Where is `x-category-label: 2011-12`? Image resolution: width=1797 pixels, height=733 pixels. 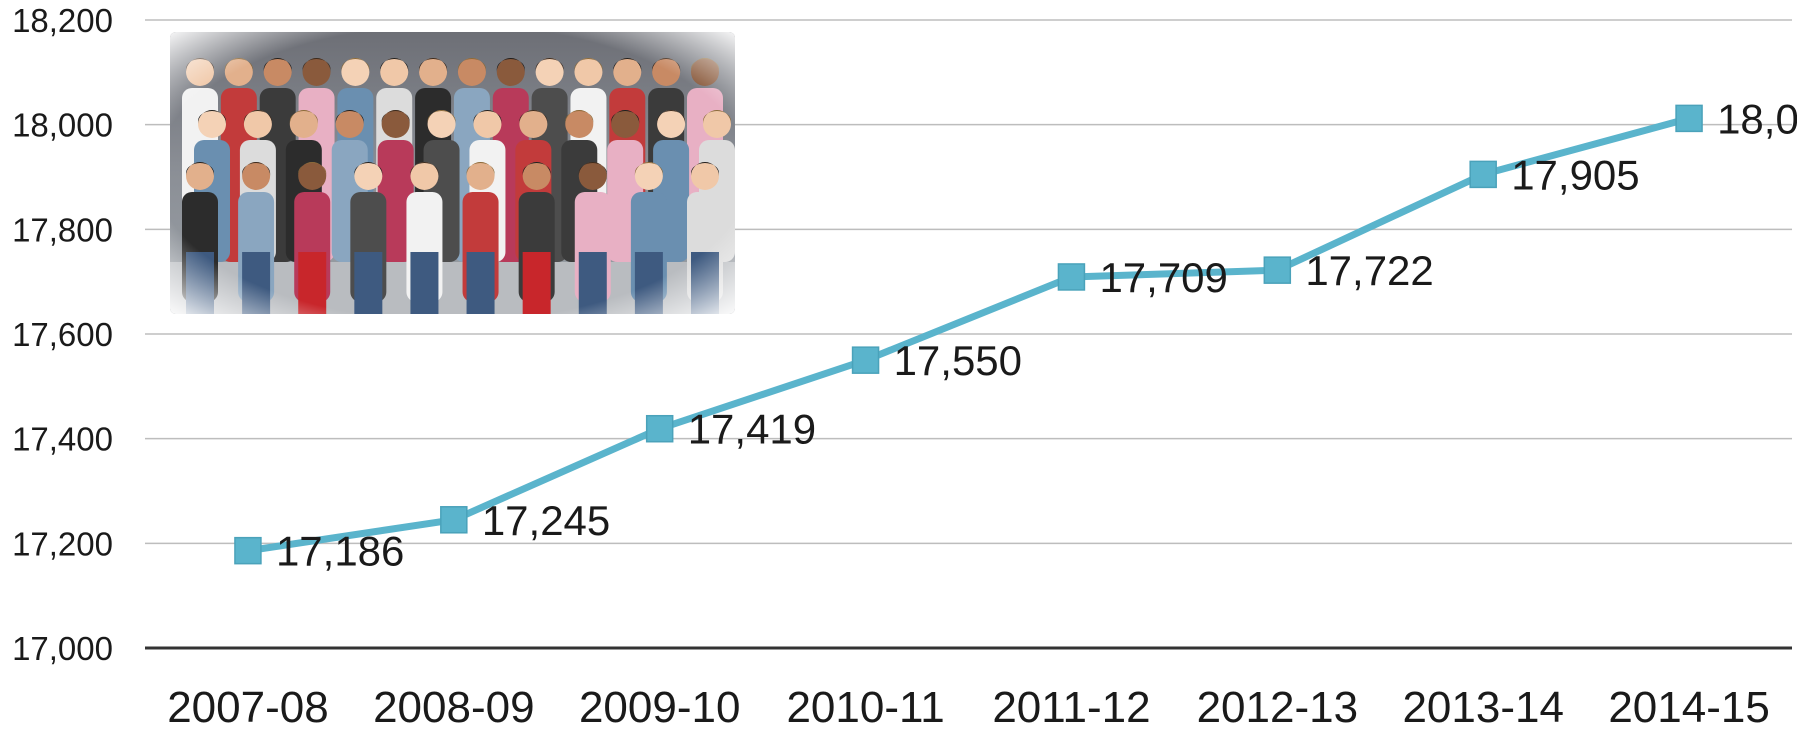
x-category-label: 2011-12 is located at coordinates (1071, 707).